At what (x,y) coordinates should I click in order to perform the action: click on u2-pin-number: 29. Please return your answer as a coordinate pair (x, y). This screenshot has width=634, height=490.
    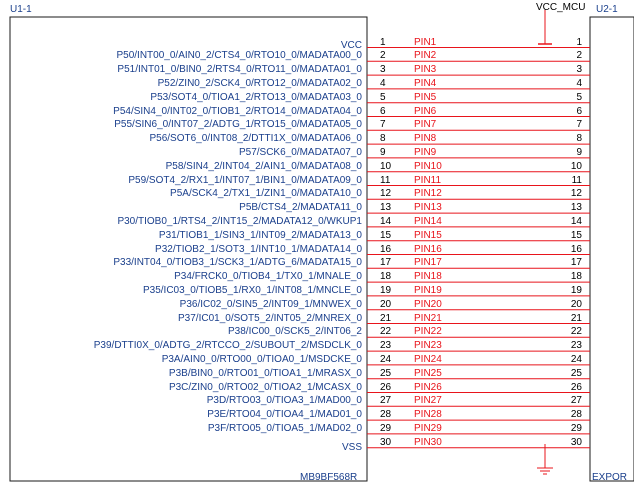
    Looking at the image, I should click on (576, 428).